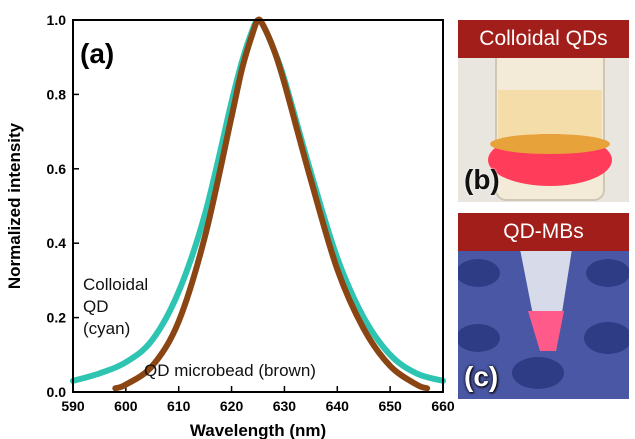 Image resolution: width=635 pixels, height=439 pixels. What do you see at coordinates (285, 406) in the screenshot?
I see `x-tick-label: 630` at bounding box center [285, 406].